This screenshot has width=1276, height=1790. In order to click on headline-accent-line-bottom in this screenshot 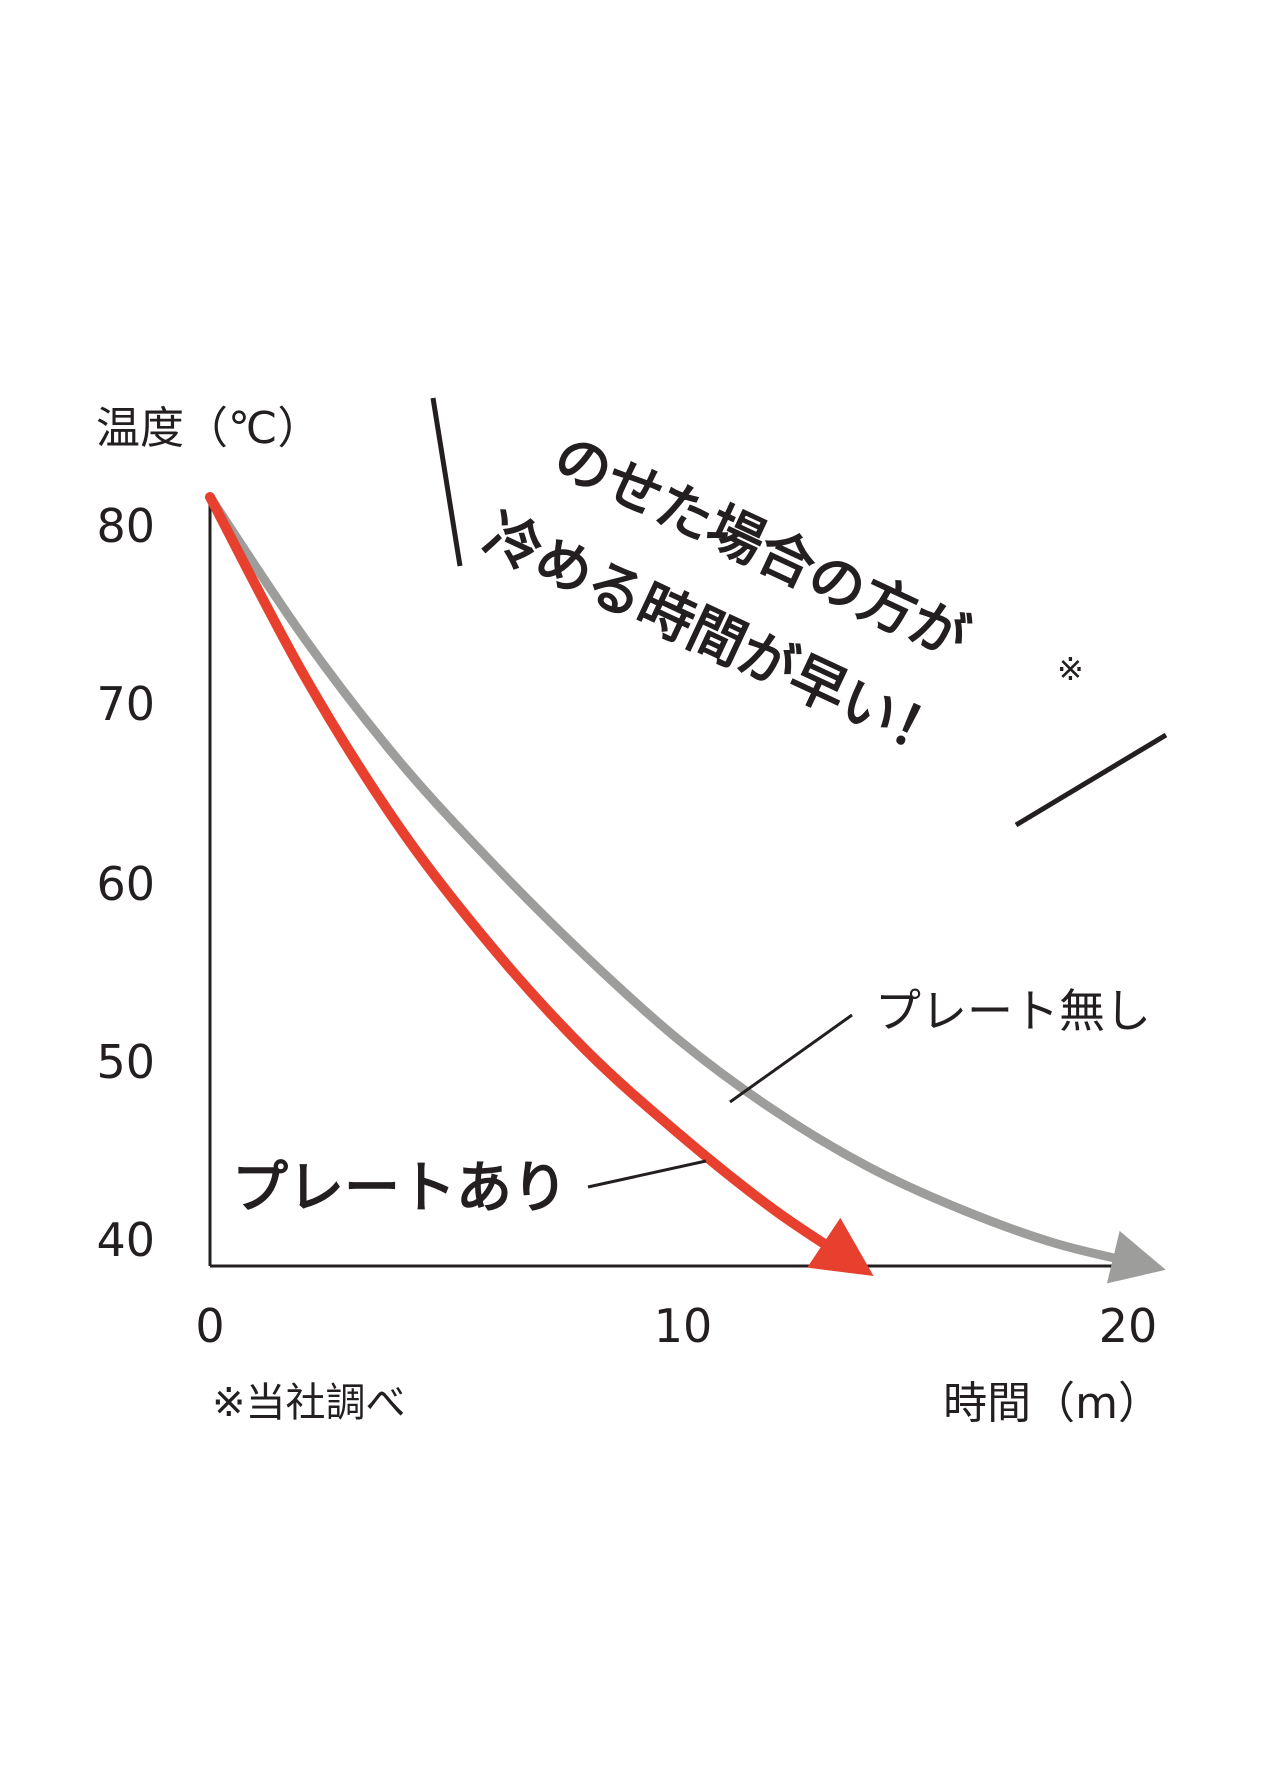, I will do `click(1091, 780)`.